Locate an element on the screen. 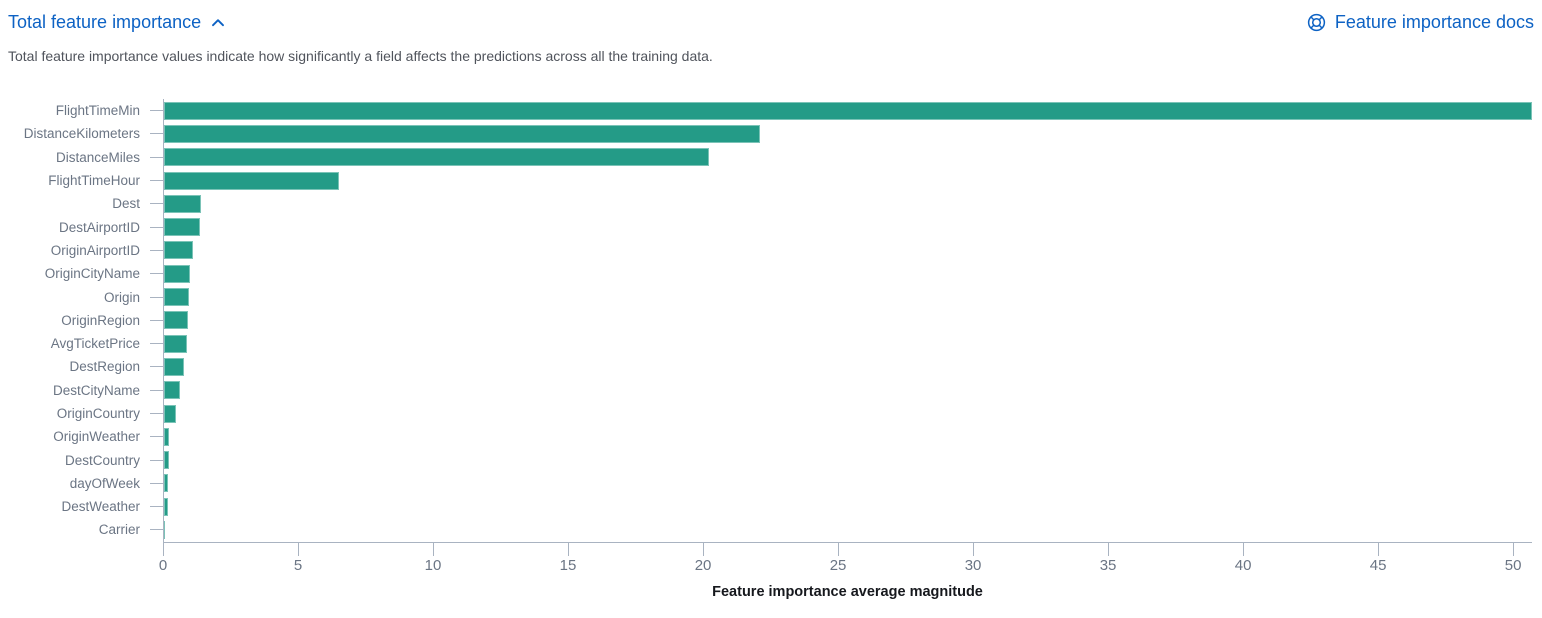 This screenshot has height=618, width=1542. x-axis-tick-label: 5 is located at coordinates (298, 565).